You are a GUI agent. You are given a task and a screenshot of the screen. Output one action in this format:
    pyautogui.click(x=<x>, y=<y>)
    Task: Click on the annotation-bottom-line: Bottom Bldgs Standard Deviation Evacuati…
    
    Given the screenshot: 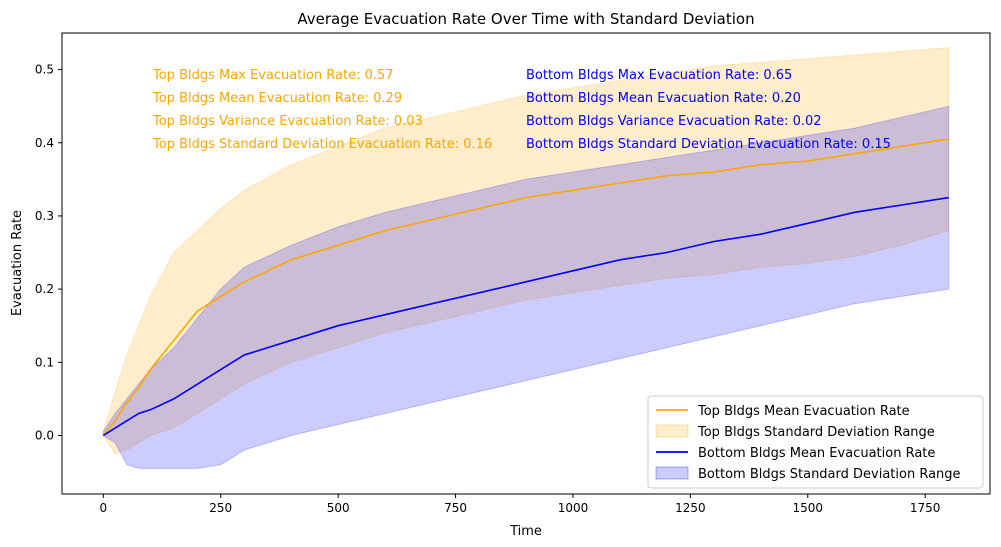 What is the action you would take?
    pyautogui.click(x=708, y=144)
    